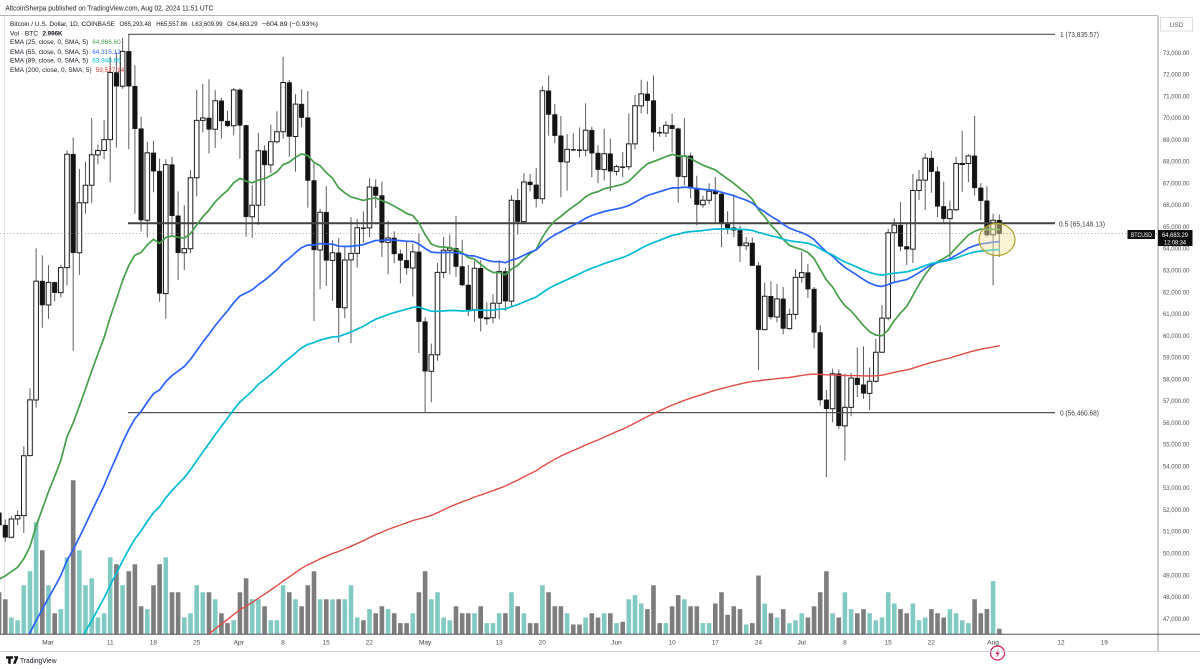 Image resolution: width=1200 pixels, height=669 pixels. What do you see at coordinates (290, 24) in the screenshot?
I see `svg-text: −604.89 (−0.93%)` at bounding box center [290, 24].